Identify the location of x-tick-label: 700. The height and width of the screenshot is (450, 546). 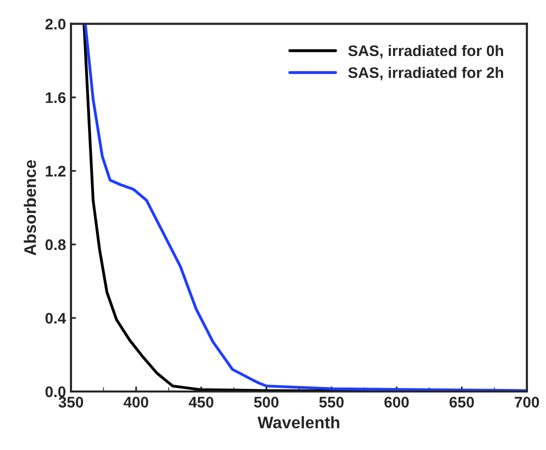
(527, 402).